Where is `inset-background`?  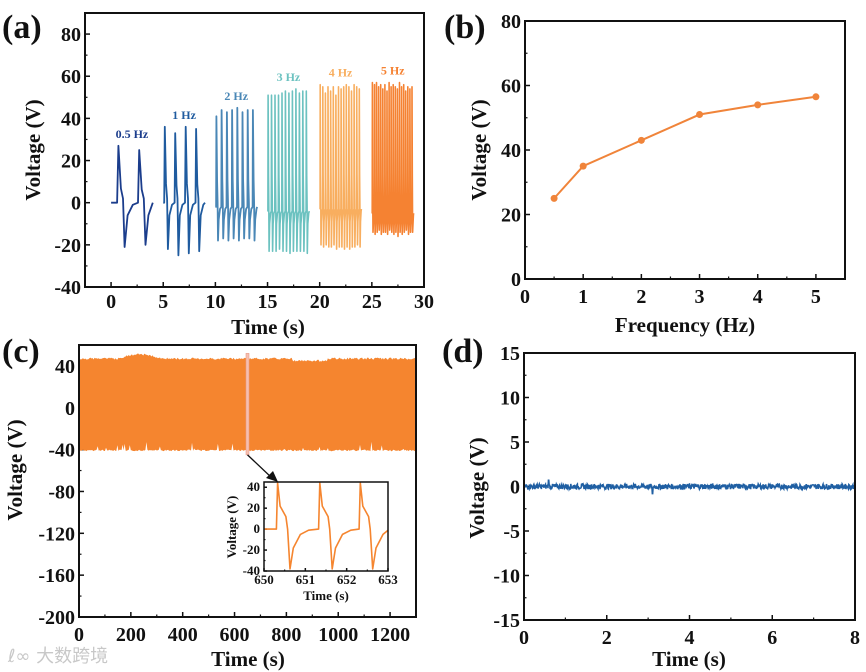
inset-background is located at coordinates (326, 526).